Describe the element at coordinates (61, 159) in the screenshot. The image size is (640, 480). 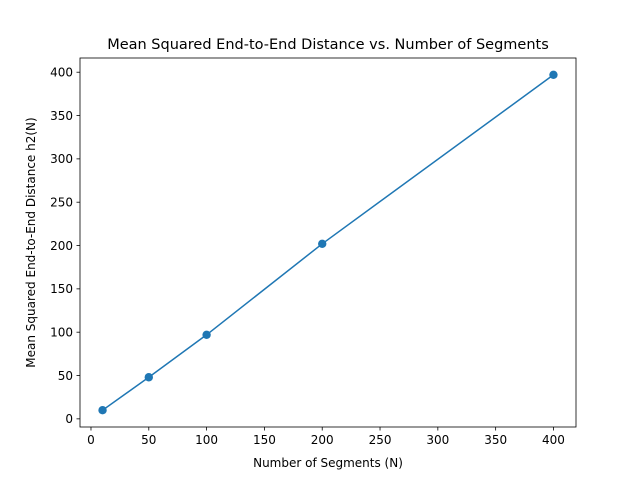
I see `y-tick-label: 300` at that location.